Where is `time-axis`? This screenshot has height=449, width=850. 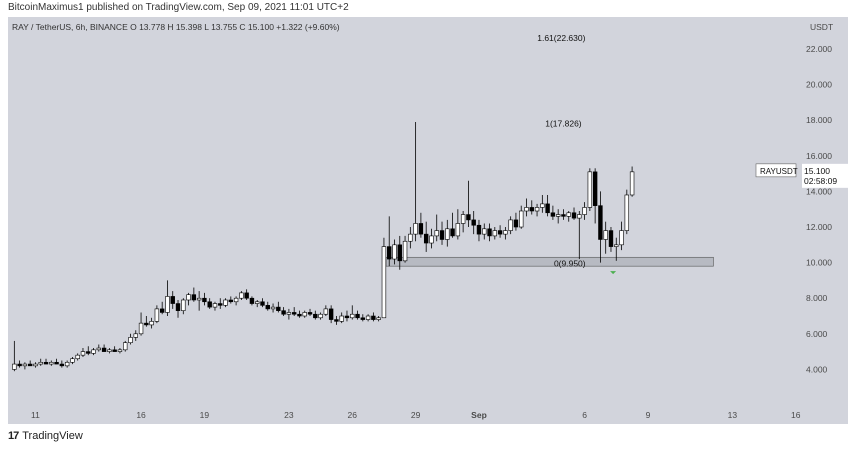 time-axis is located at coordinates (428, 414).